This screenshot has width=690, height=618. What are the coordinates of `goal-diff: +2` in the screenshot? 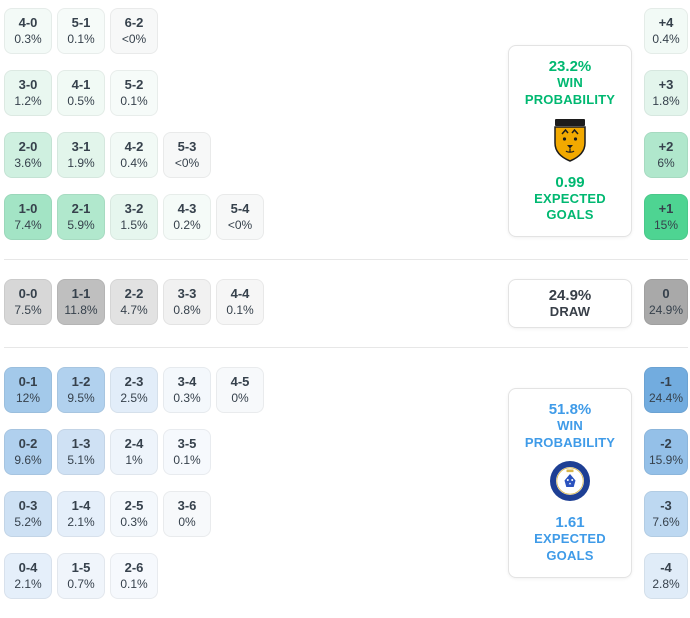 It's located at (666, 146).